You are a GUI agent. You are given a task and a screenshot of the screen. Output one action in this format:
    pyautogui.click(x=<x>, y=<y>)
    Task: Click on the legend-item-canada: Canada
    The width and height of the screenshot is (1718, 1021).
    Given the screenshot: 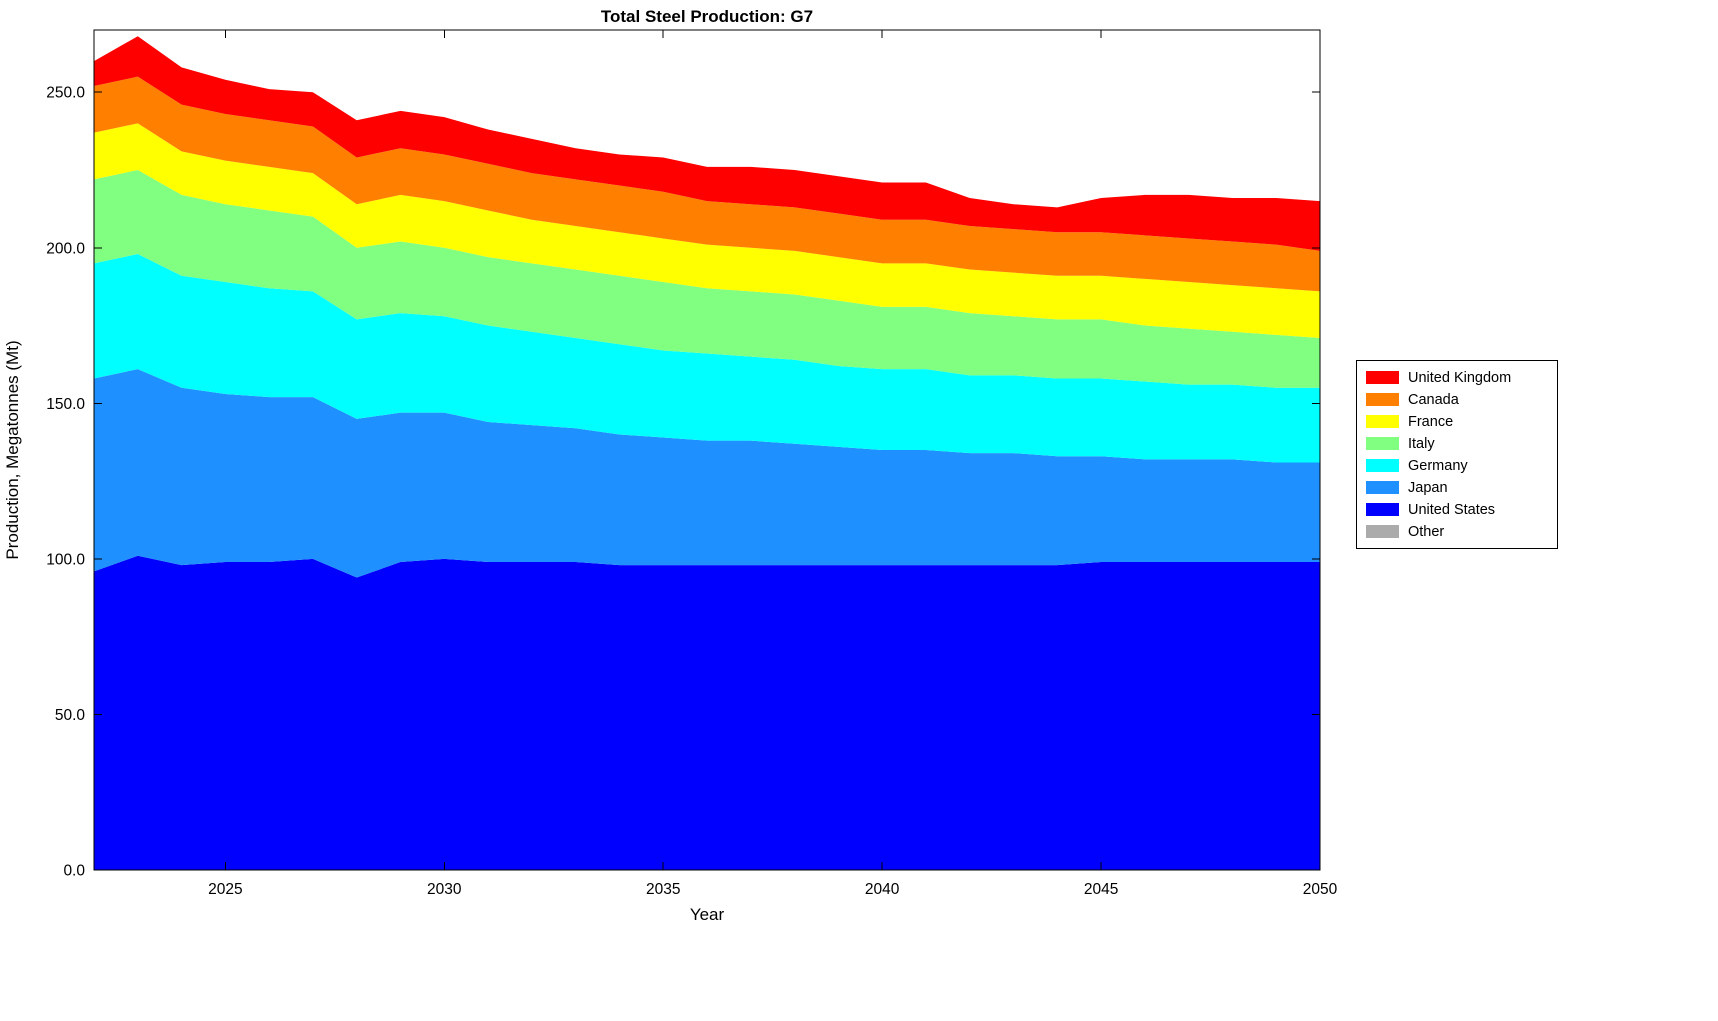 What is the action you would take?
    pyautogui.click(x=1457, y=399)
    